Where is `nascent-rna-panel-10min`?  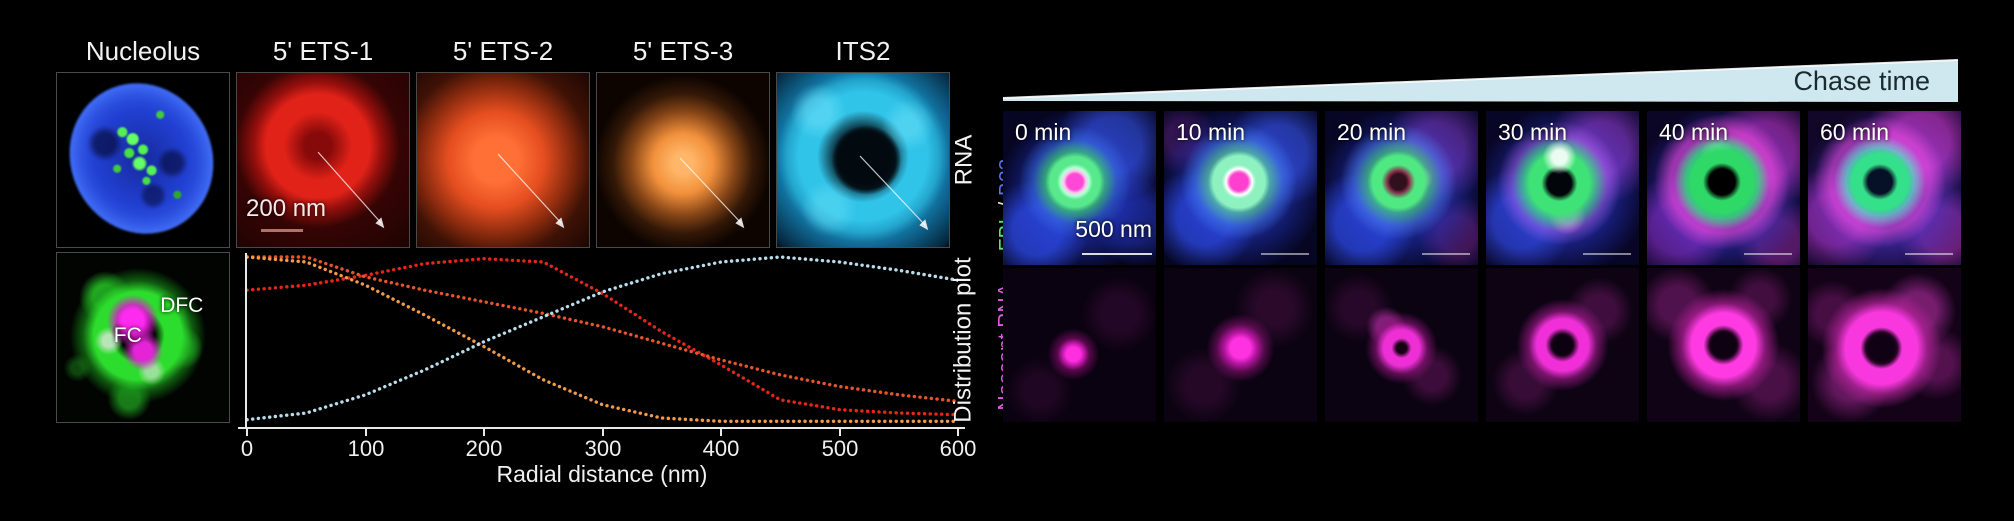
nascent-rna-panel-10min is located at coordinates (1240, 345).